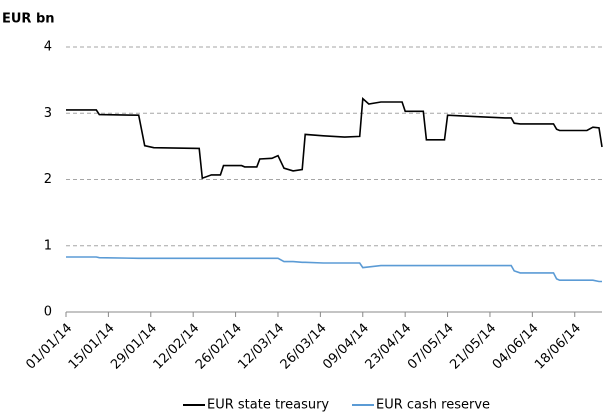  Describe the element at coordinates (48, 113) in the screenshot. I see `y-tick-label: 3` at that location.